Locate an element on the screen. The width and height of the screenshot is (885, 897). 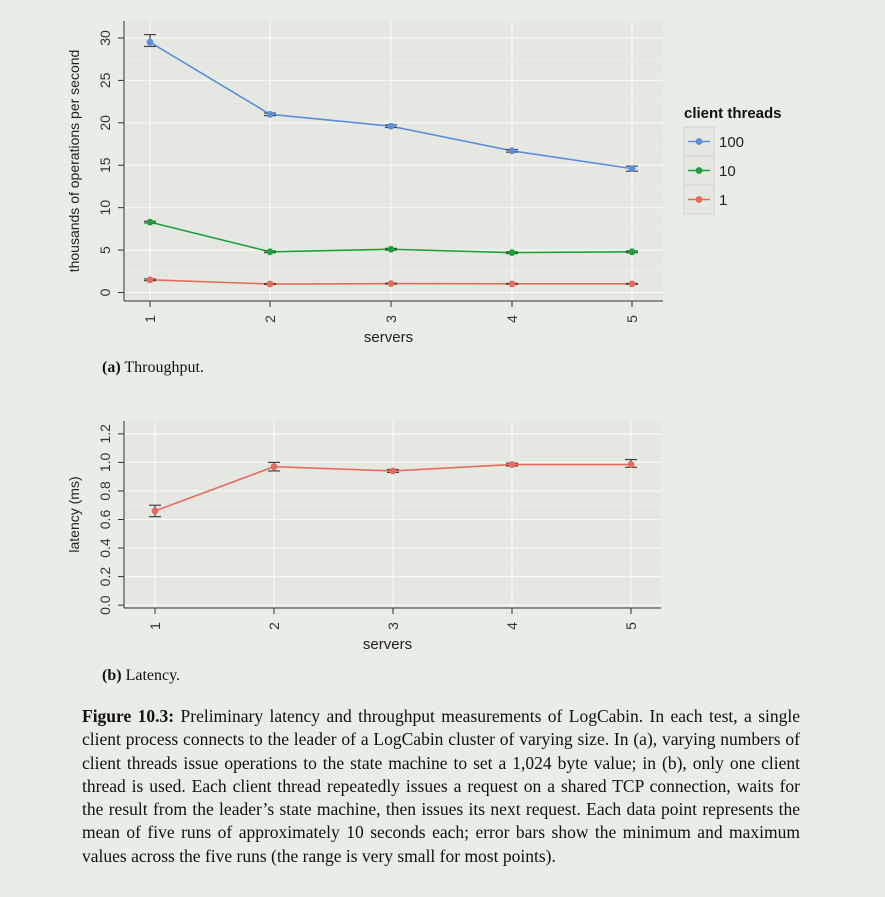
throughput-legend: client threads 100 10 1 is located at coordinates (732, 160).